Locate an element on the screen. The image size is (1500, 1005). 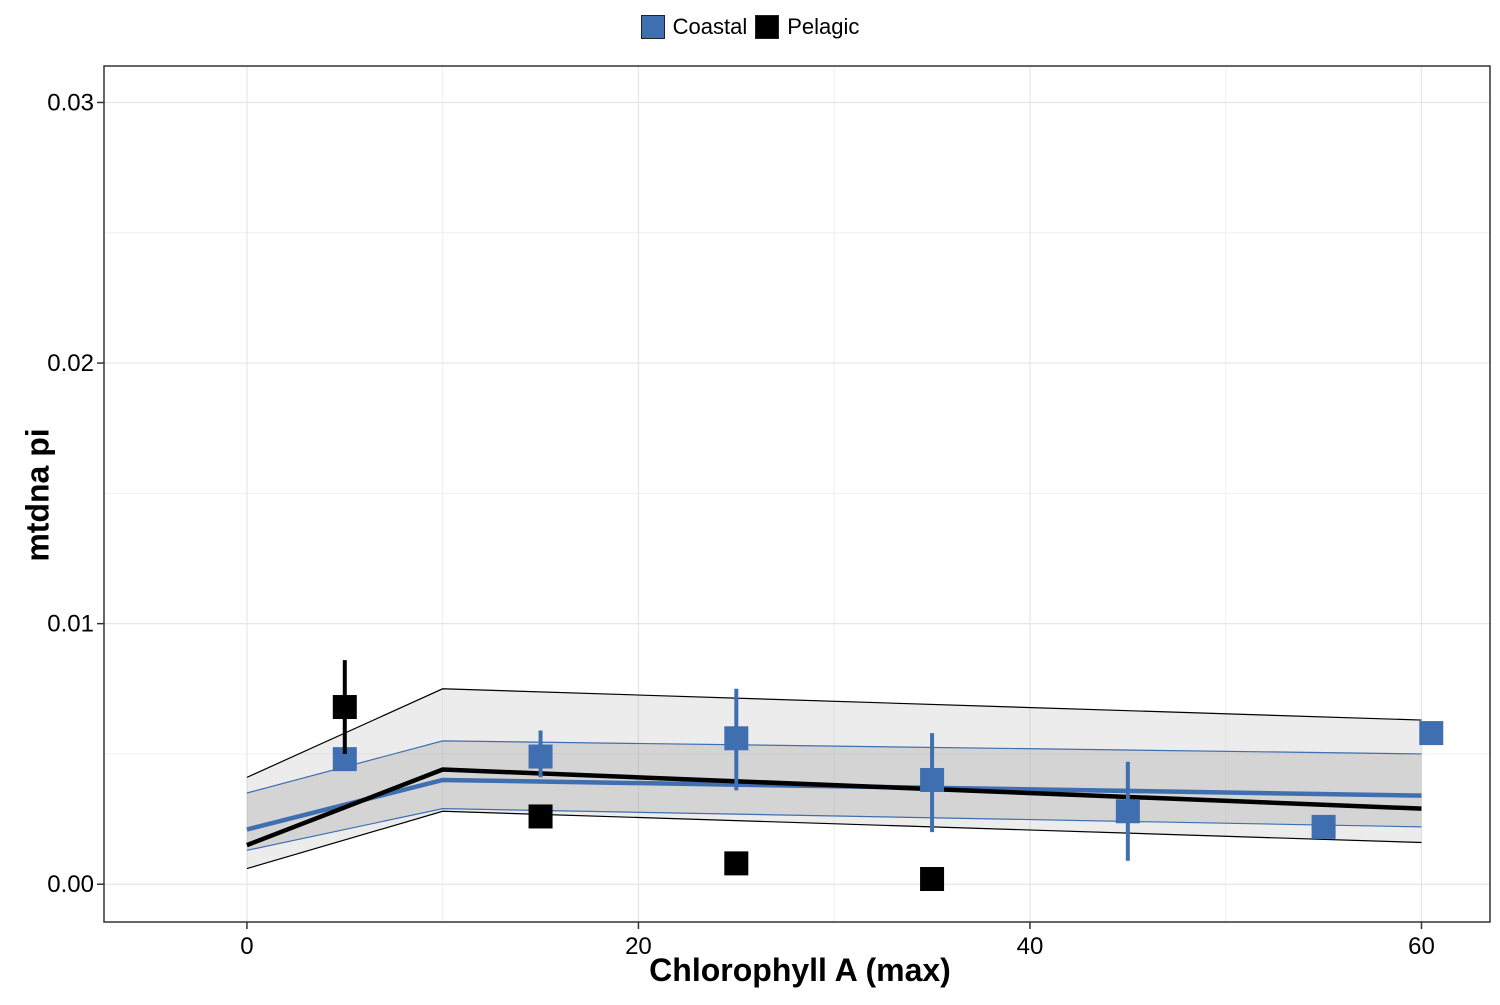
y-tick-label: 0.03 is located at coordinates (70, 102).